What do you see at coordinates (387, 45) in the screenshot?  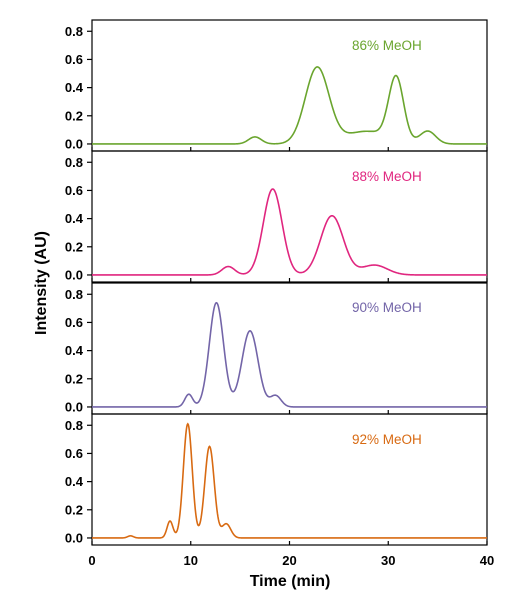 I see `series-label: 86% MeOH` at bounding box center [387, 45].